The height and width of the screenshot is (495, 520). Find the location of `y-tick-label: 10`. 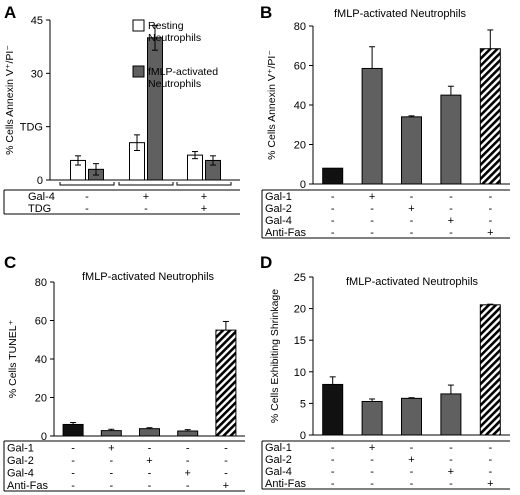

y-tick-label: 10 is located at coordinates (300, 373).